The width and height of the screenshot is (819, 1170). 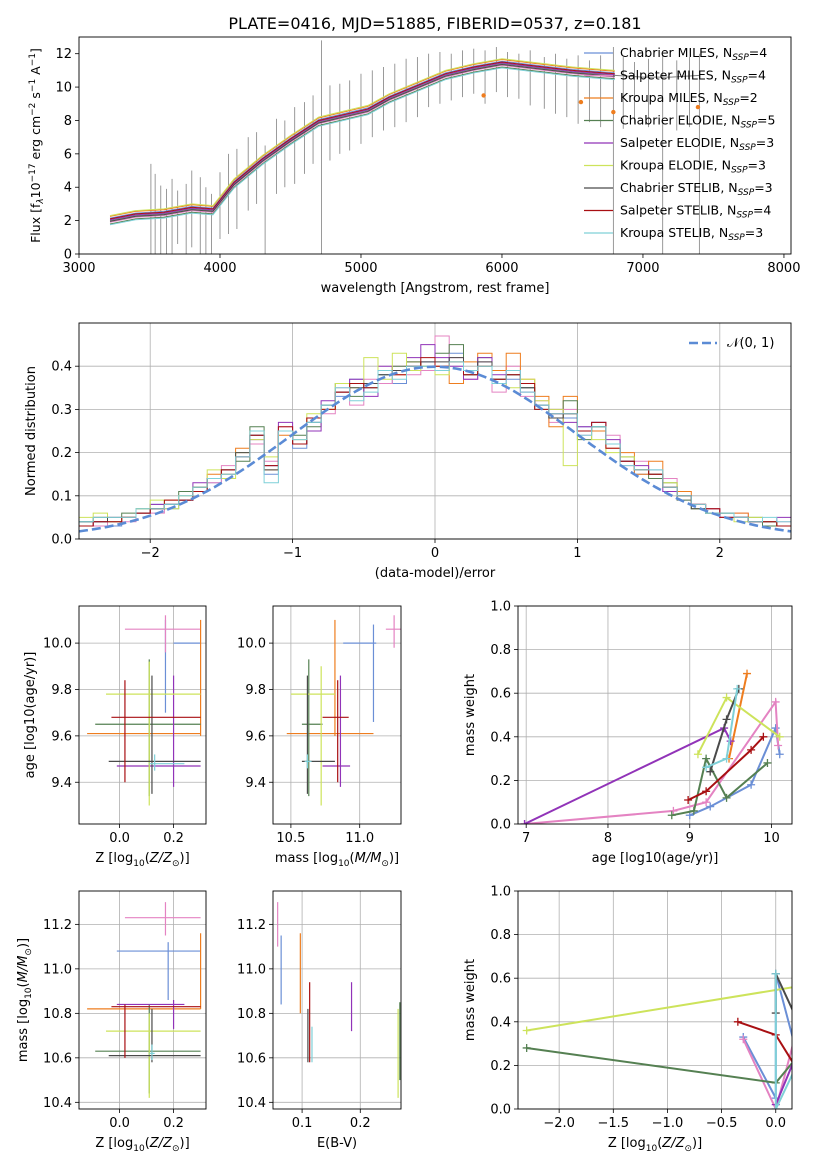 What do you see at coordinates (771, 838) in the screenshot?
I see `x-tick-label: 10` at bounding box center [771, 838].